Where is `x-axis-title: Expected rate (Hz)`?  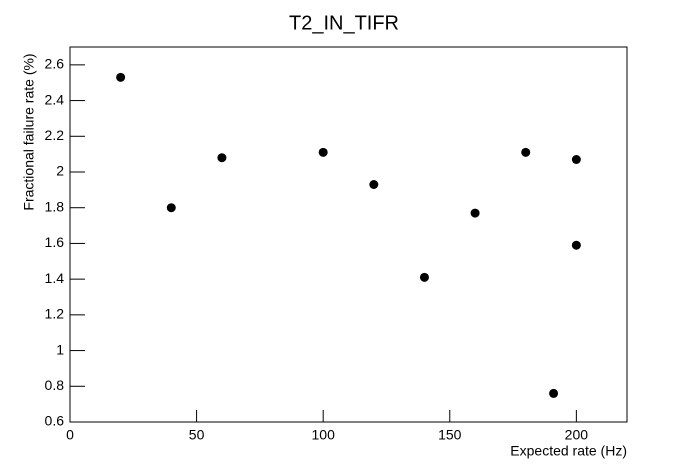 x-axis-title: Expected rate (Hz) is located at coordinates (568, 451).